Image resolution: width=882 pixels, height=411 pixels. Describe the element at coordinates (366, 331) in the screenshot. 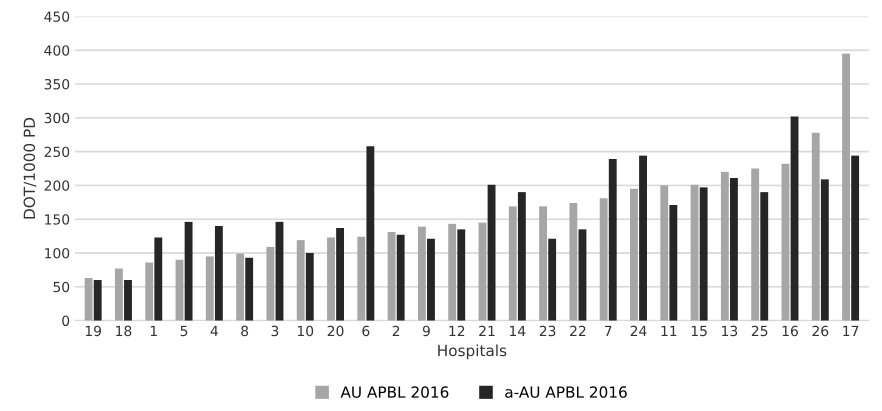

I see `x-tick-label: 6` at that location.